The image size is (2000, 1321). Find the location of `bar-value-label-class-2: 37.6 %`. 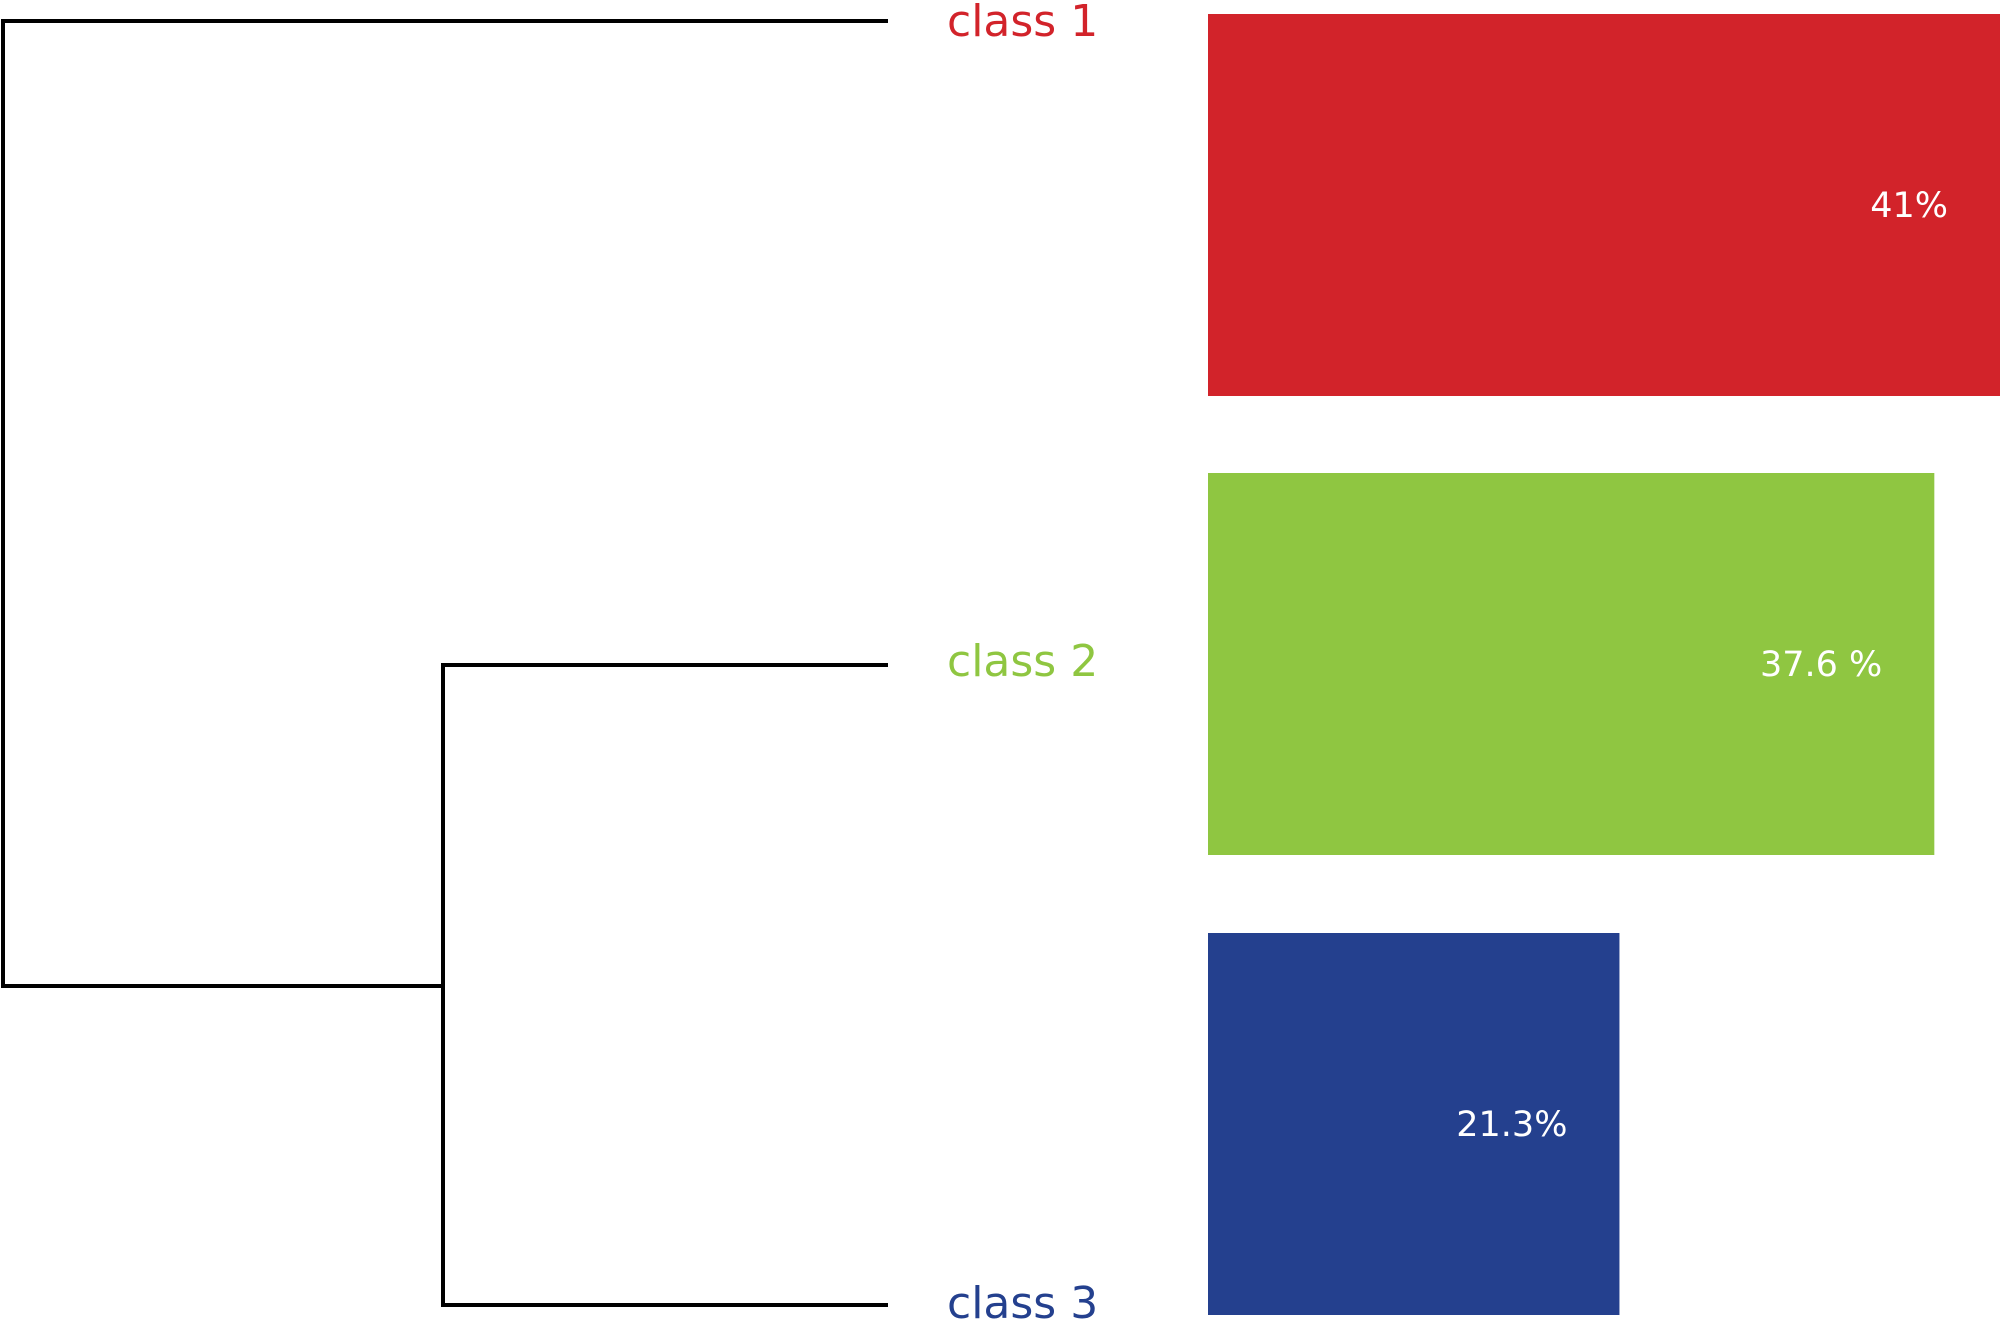

bar-value-label-class-2: 37.6 % is located at coordinates (1821, 665).